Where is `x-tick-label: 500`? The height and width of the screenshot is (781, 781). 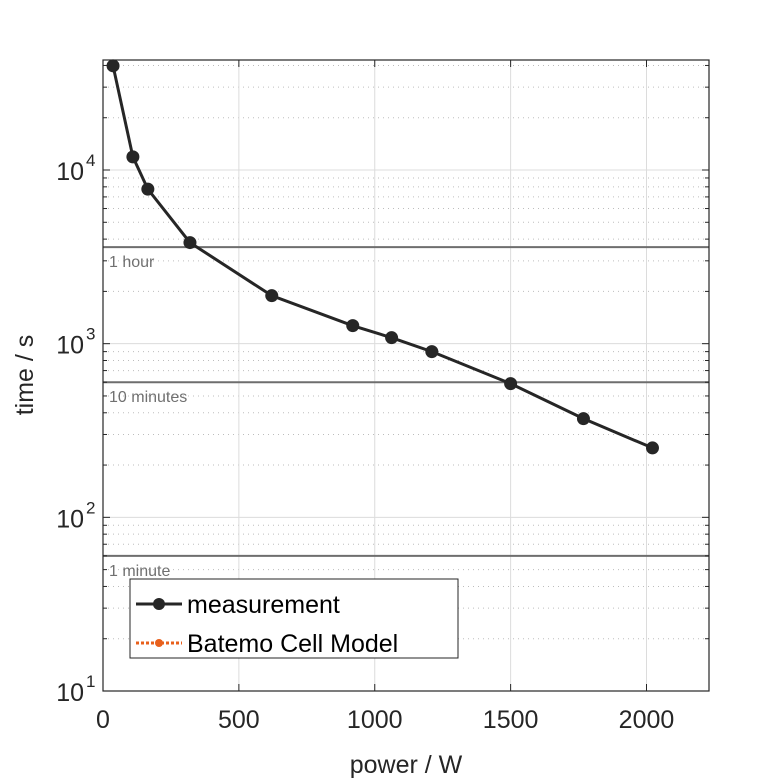
x-tick-label: 500 is located at coordinates (239, 720).